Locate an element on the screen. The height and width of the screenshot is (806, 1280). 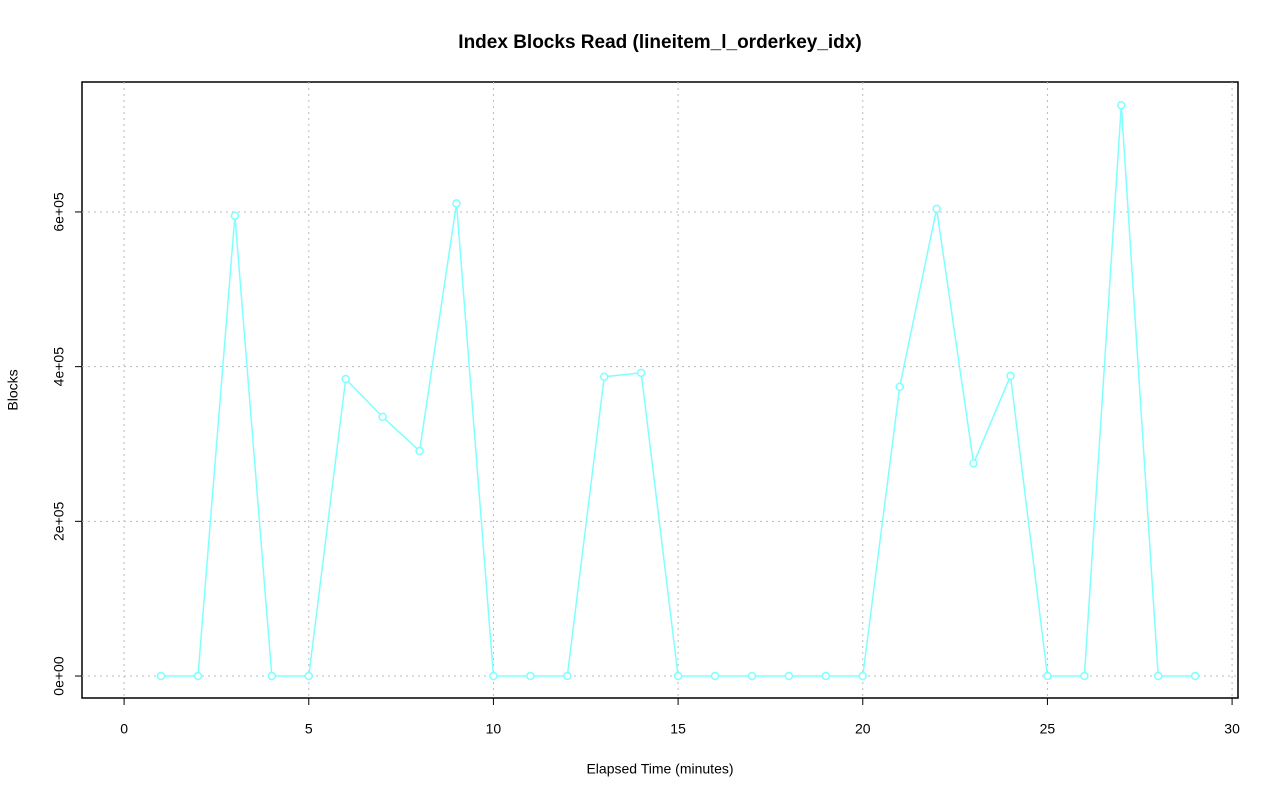
y-axis-title: Blocks is located at coordinates (13, 389).